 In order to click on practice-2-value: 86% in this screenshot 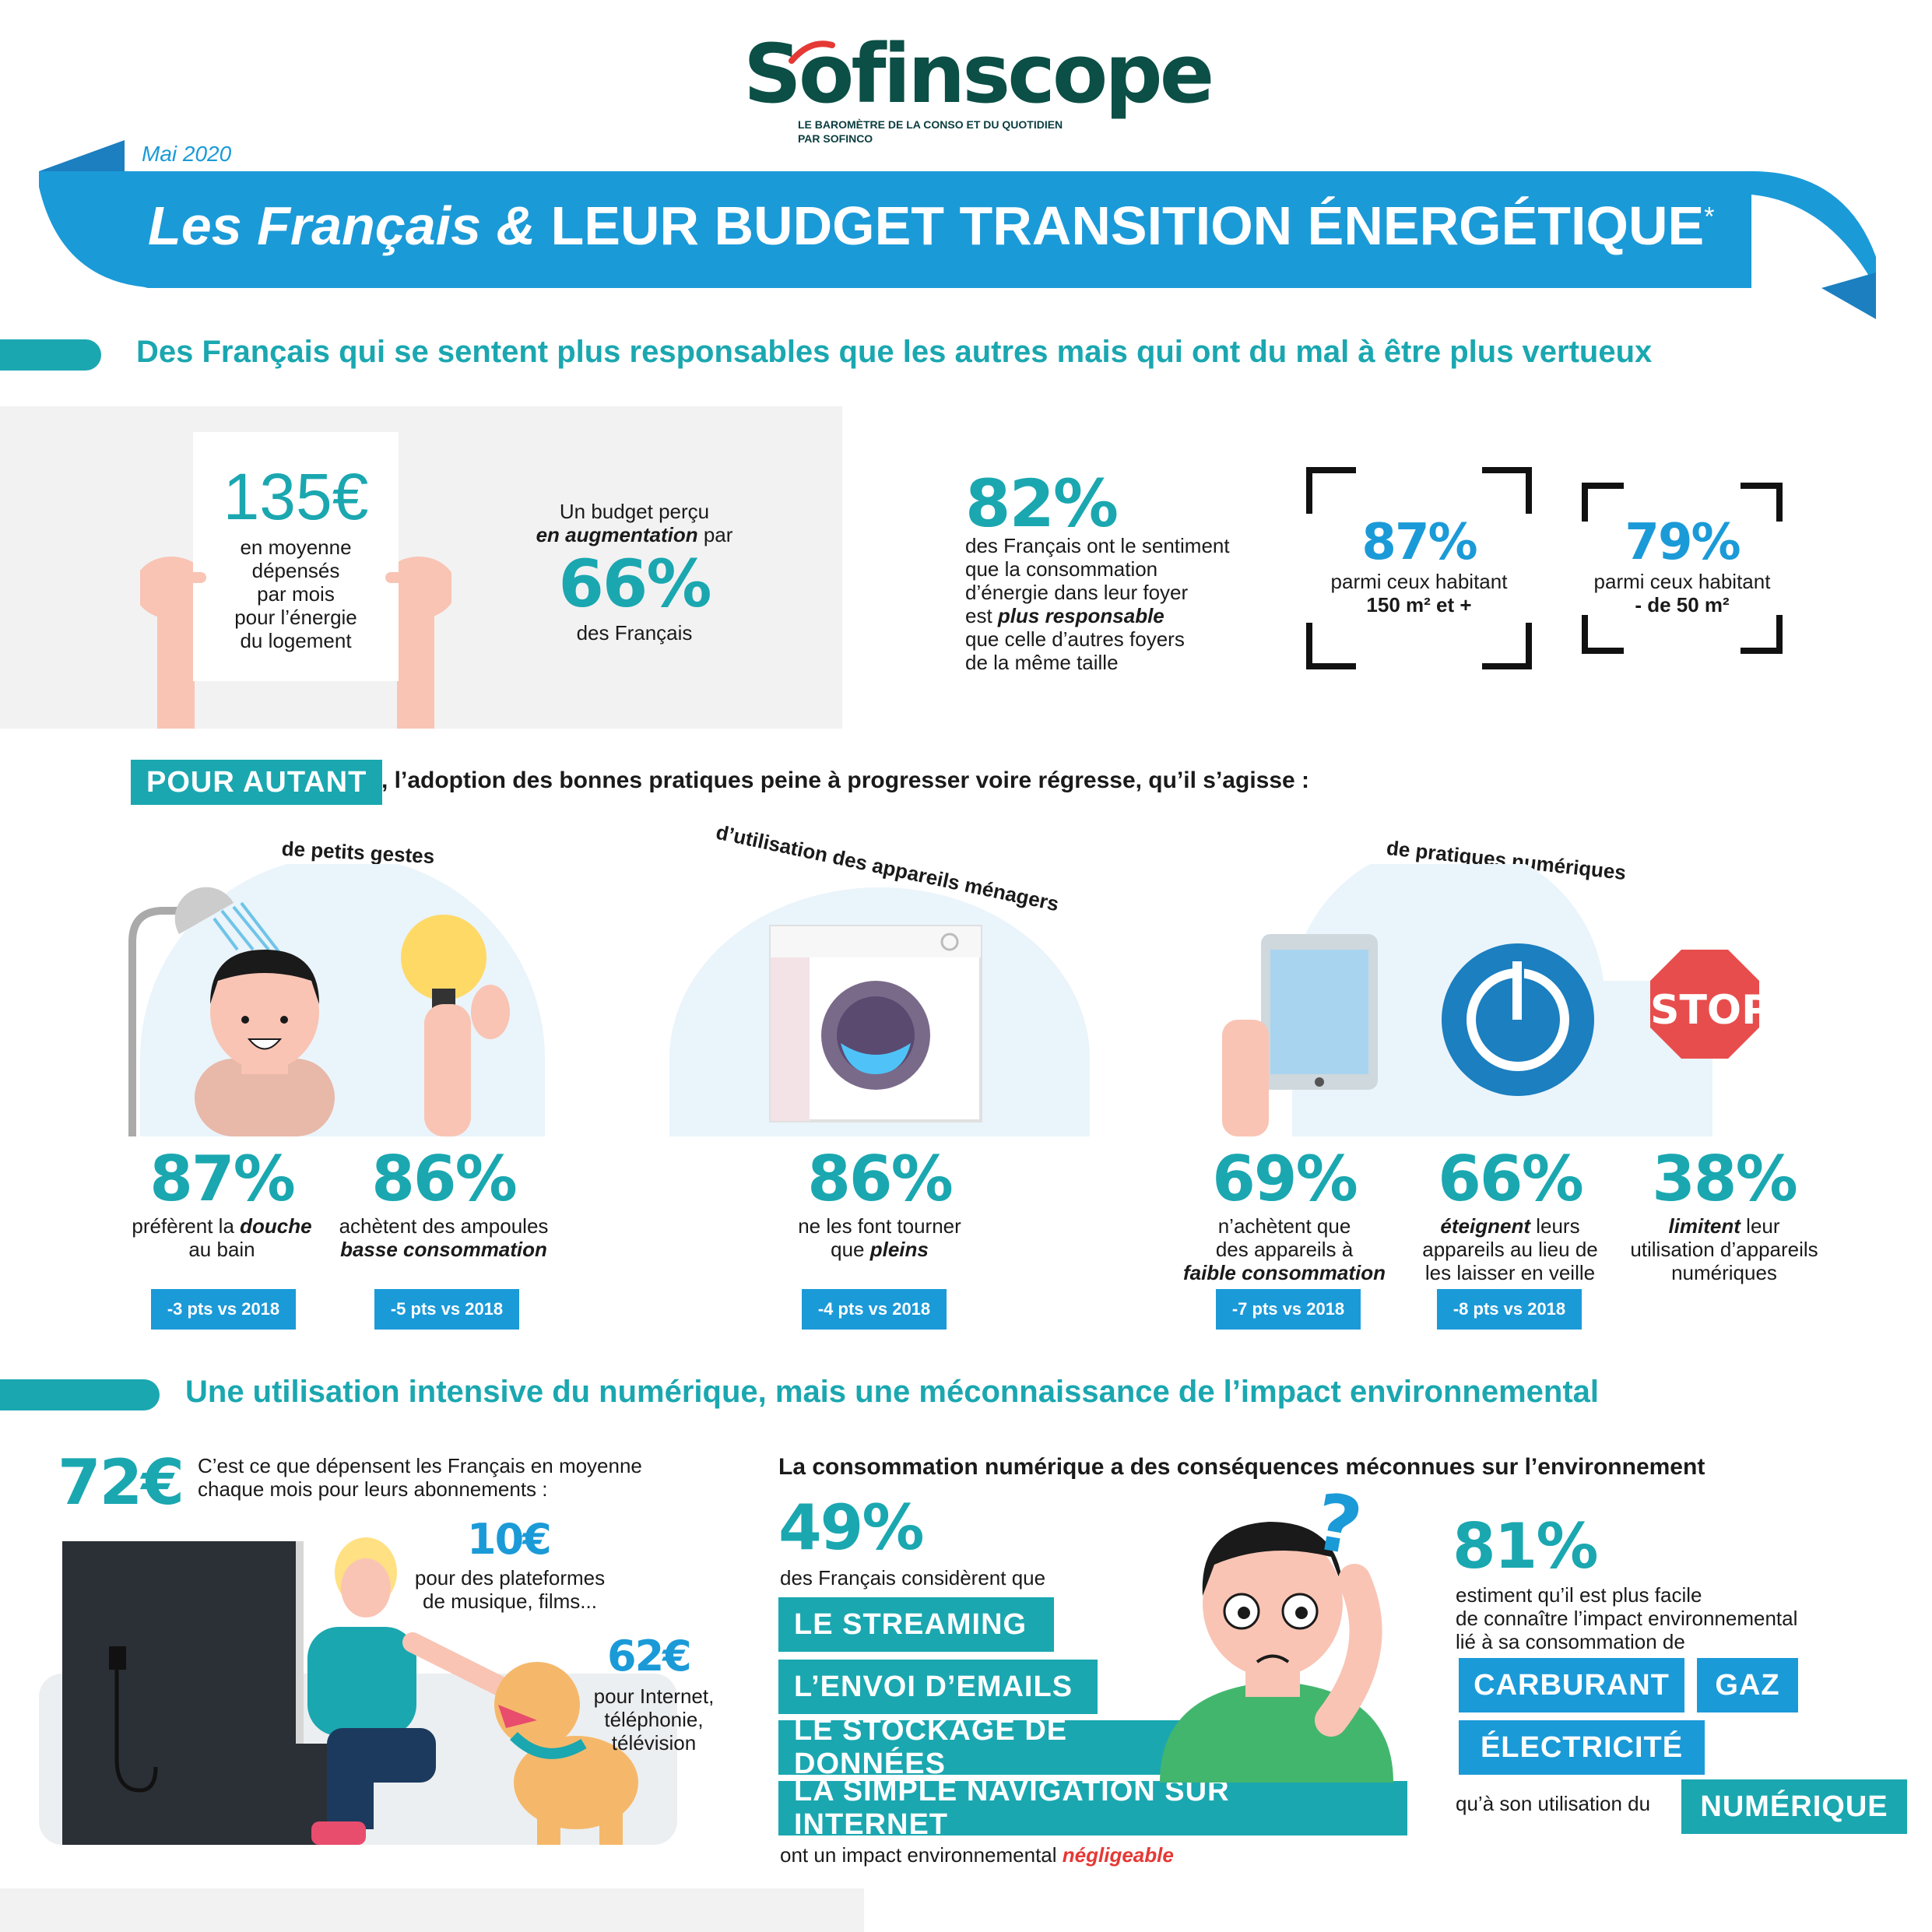, I will do `click(444, 1179)`.